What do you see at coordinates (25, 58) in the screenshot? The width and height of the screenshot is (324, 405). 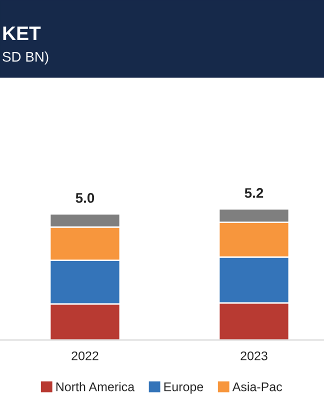 I see `chart-subtitle: SD BN)` at bounding box center [25, 58].